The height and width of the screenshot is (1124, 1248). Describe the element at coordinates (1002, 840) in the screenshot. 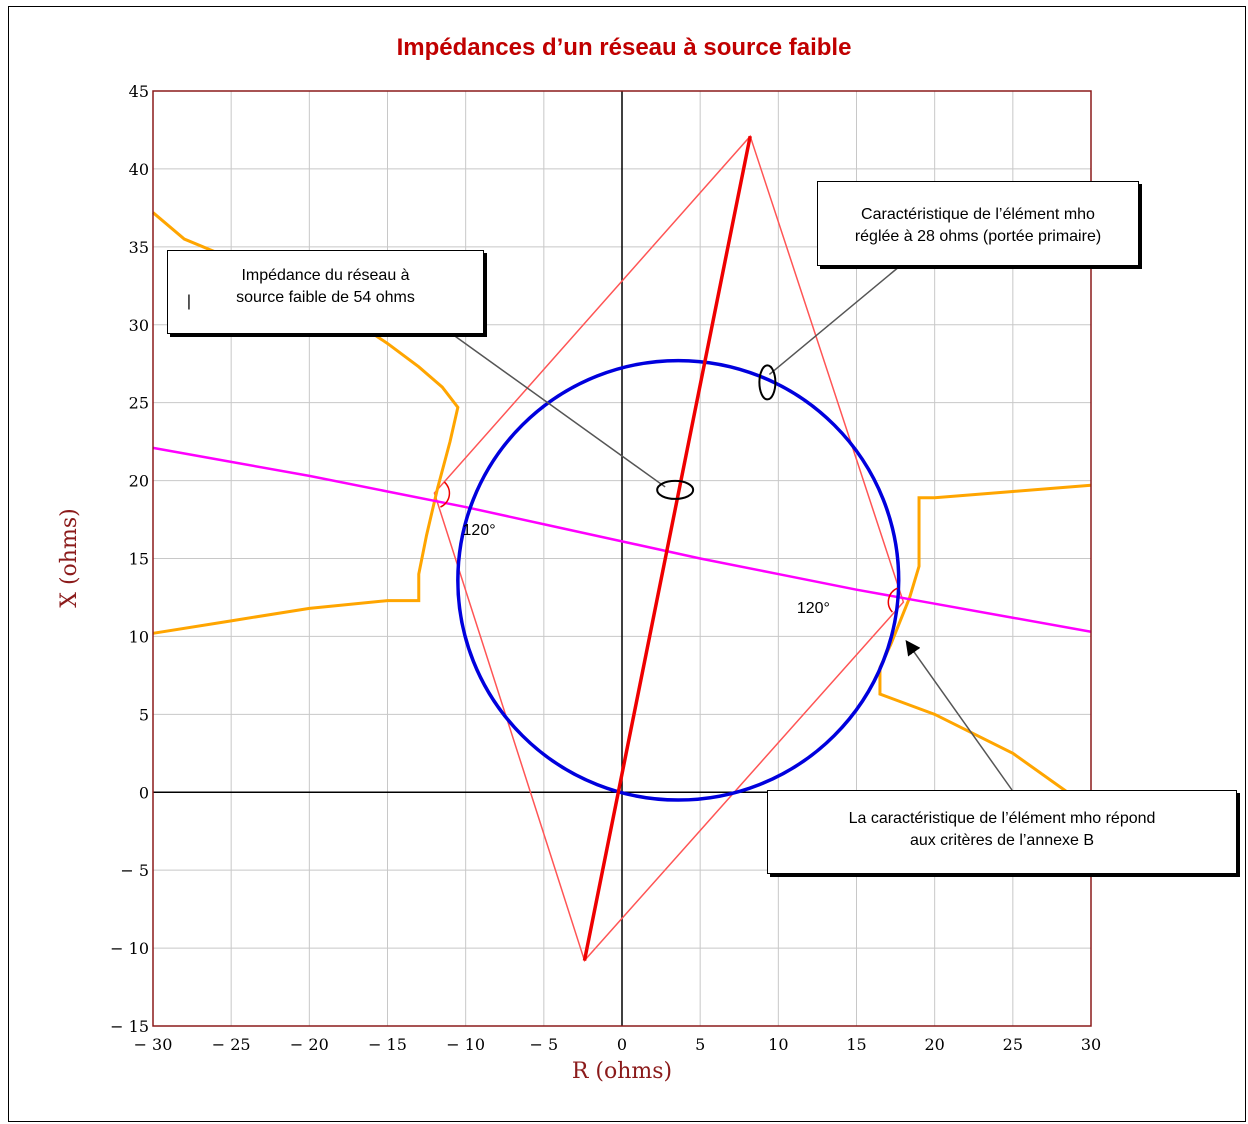

I see `callout-annex-line-2: aux critères de l’annexe B` at that location.